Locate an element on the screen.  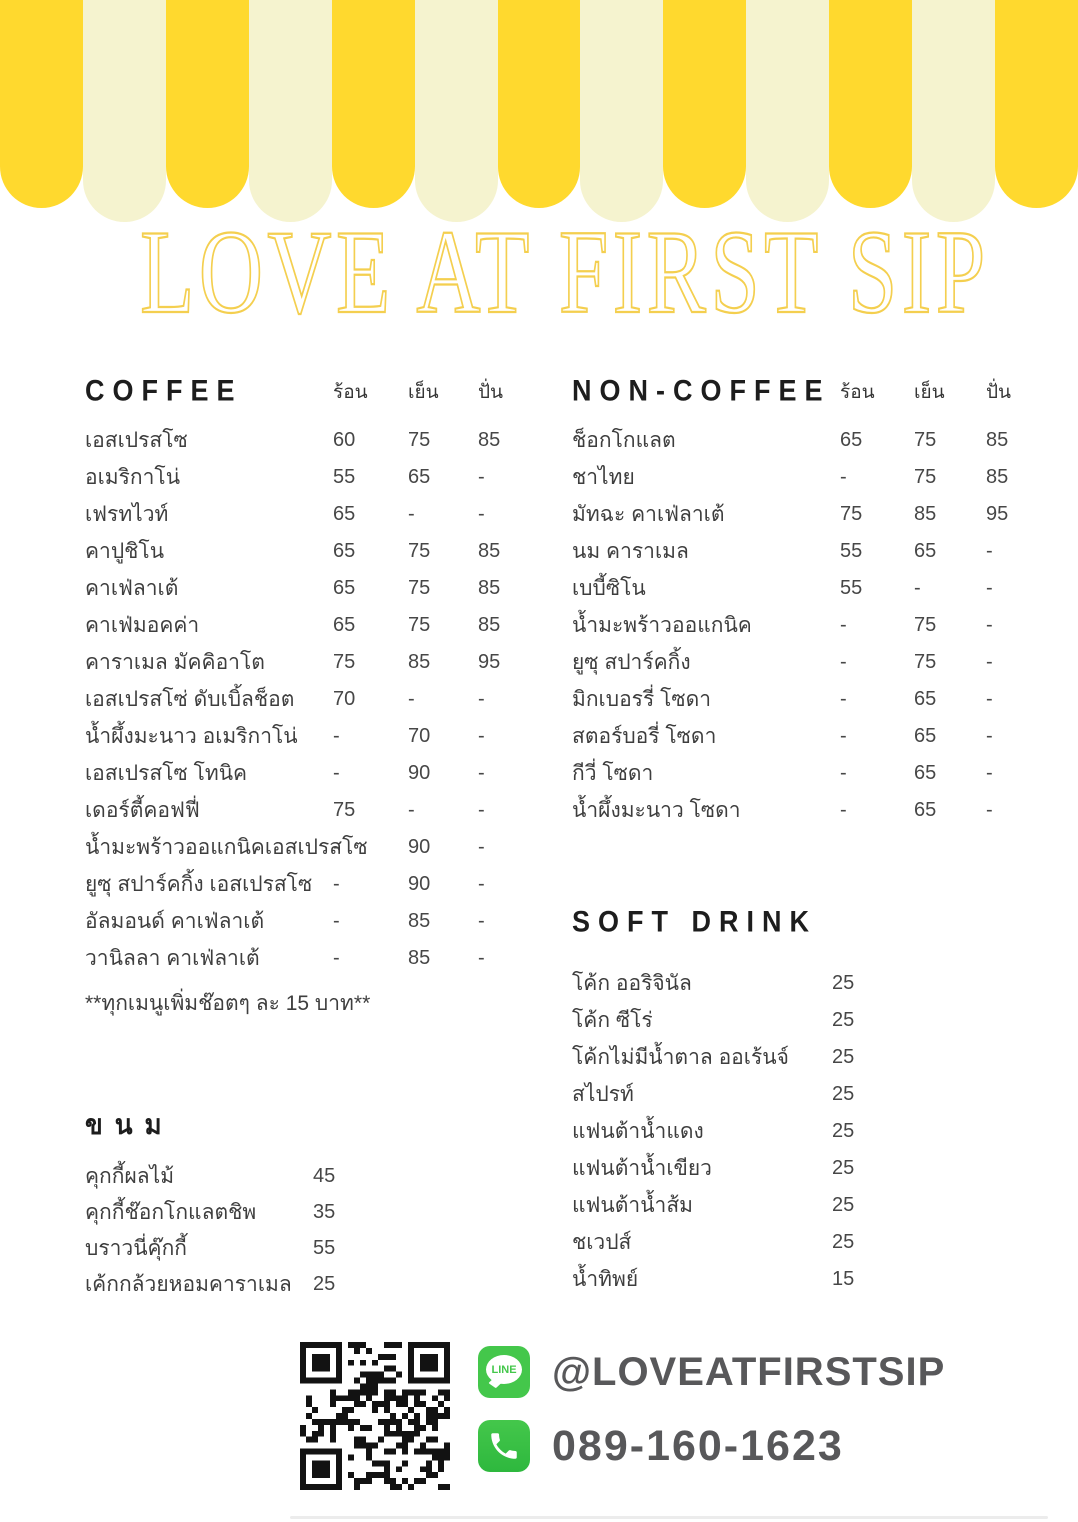
price-iced: 70 is located at coordinates (419, 736).